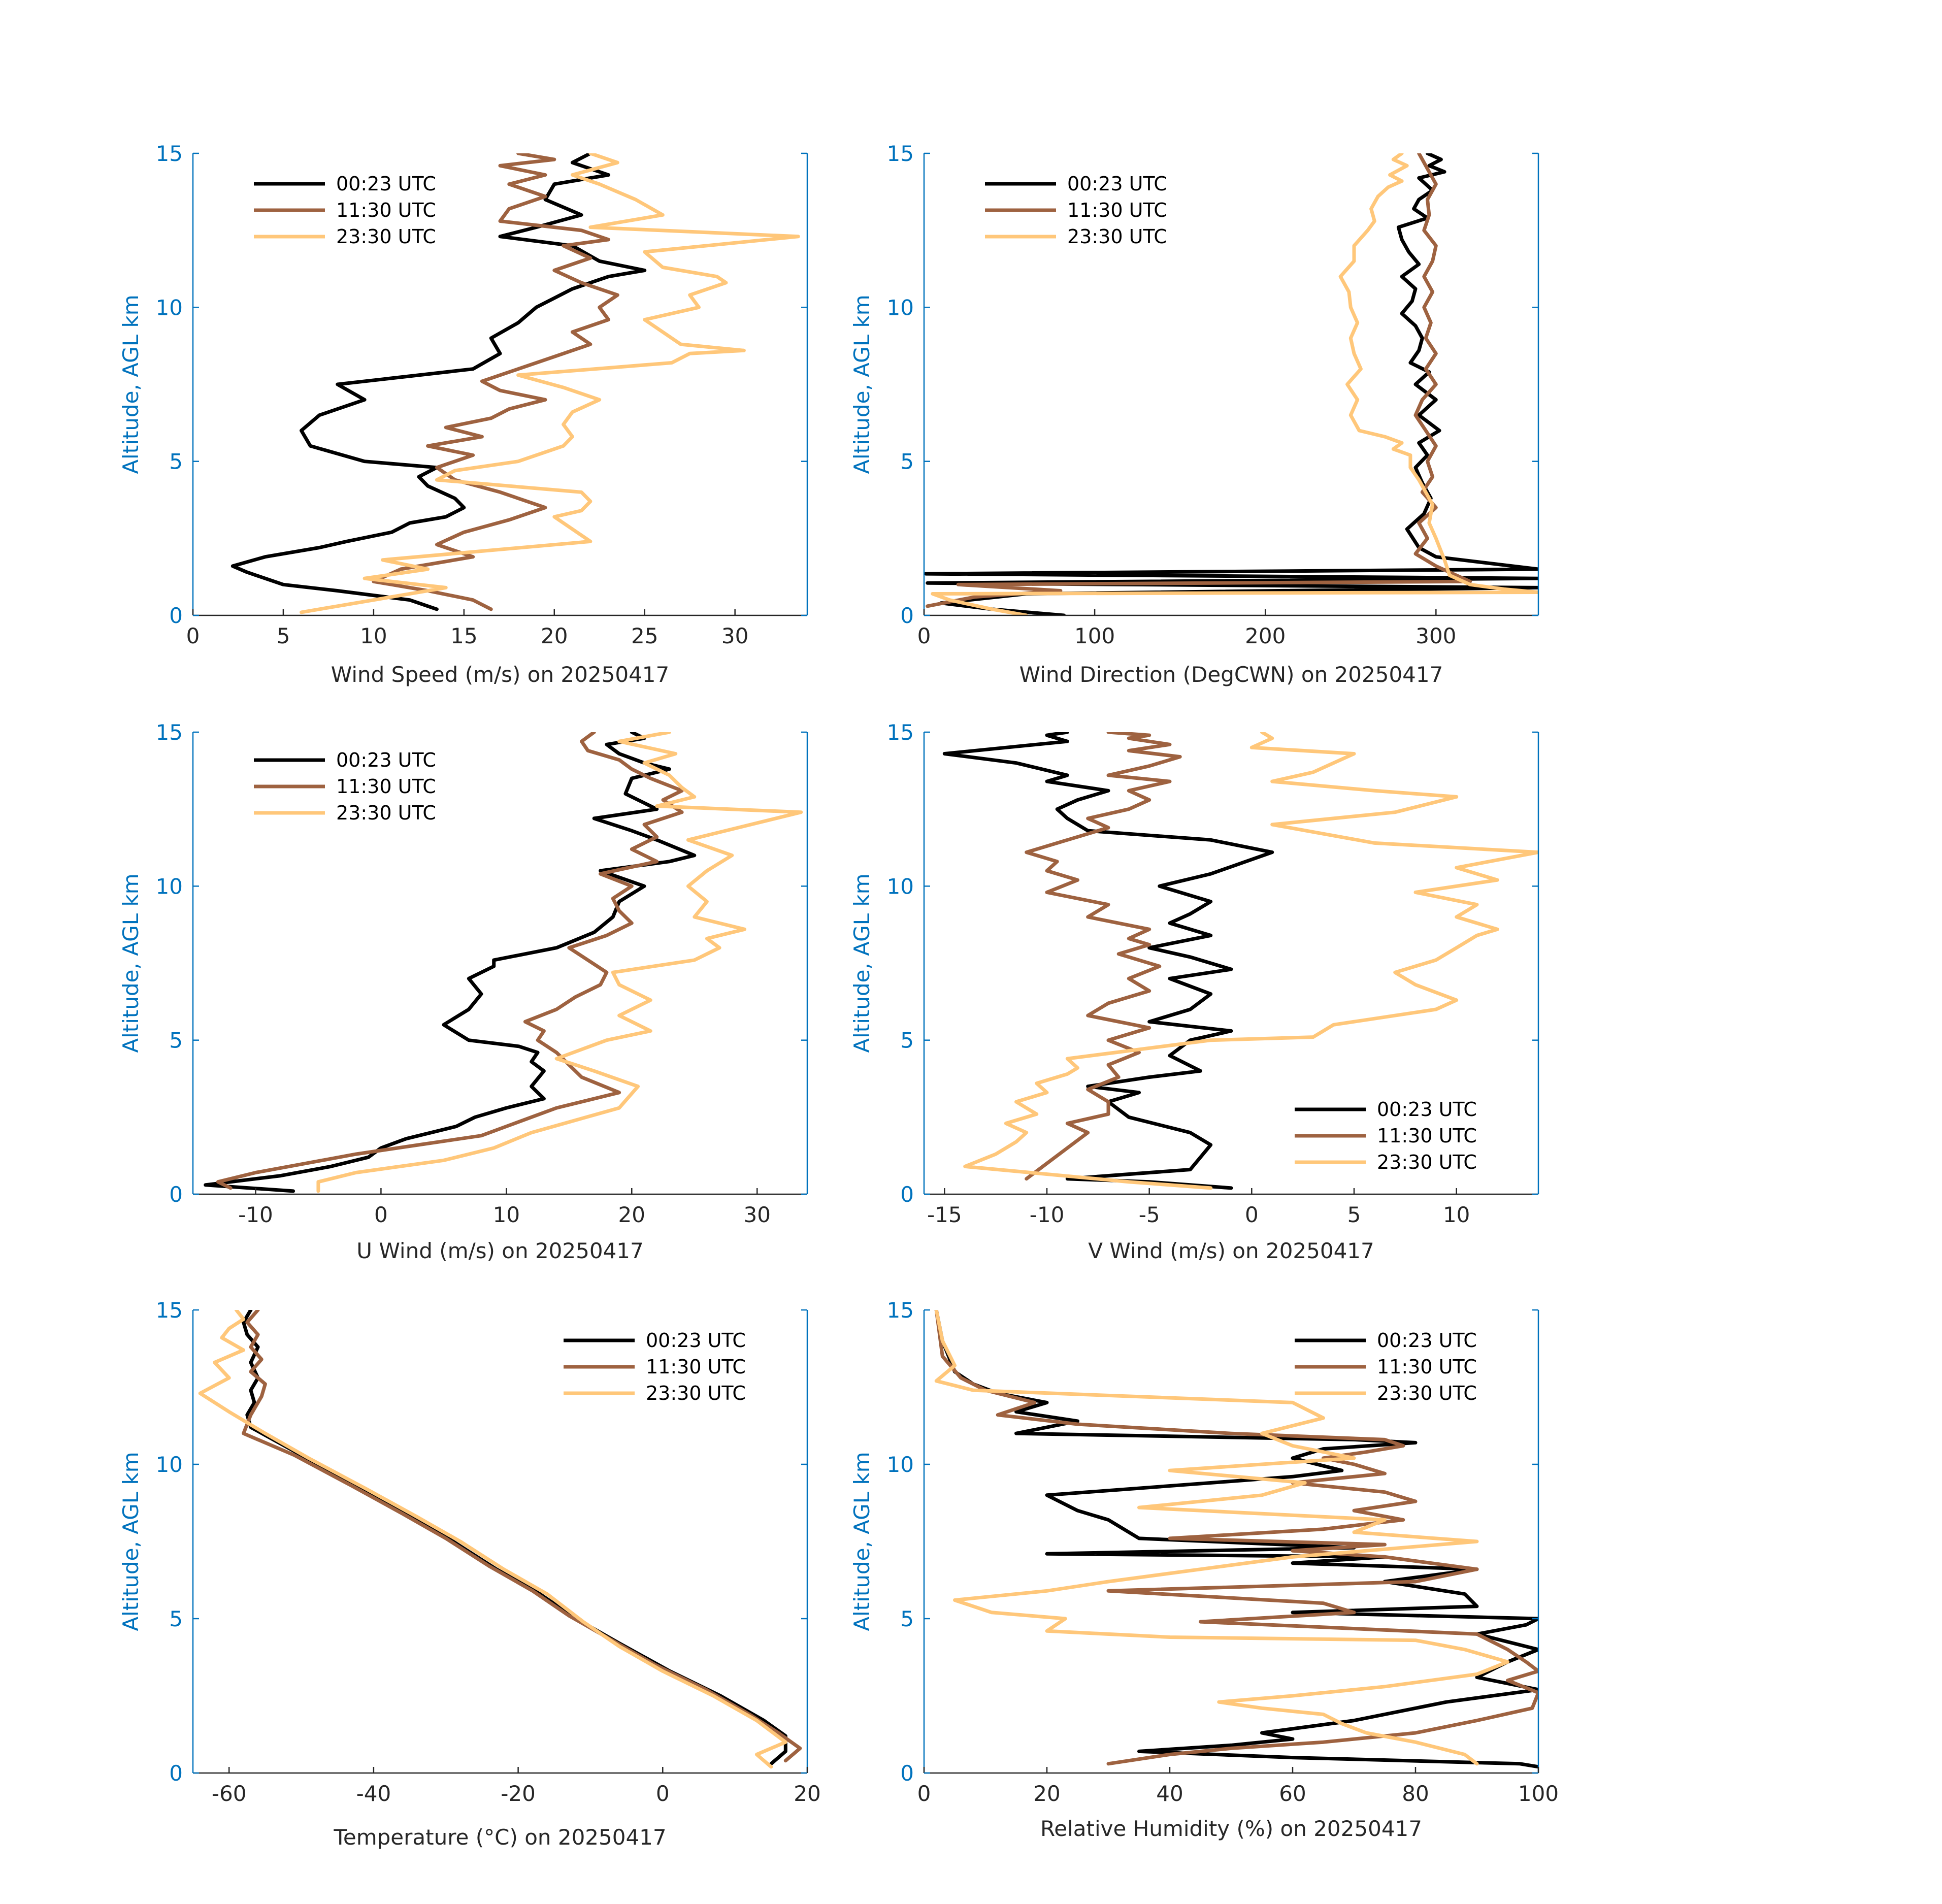 This screenshot has height=1904, width=1942. Describe the element at coordinates (900, 887) in the screenshot. I see `v-wind-y-tick-label: 10` at that location.